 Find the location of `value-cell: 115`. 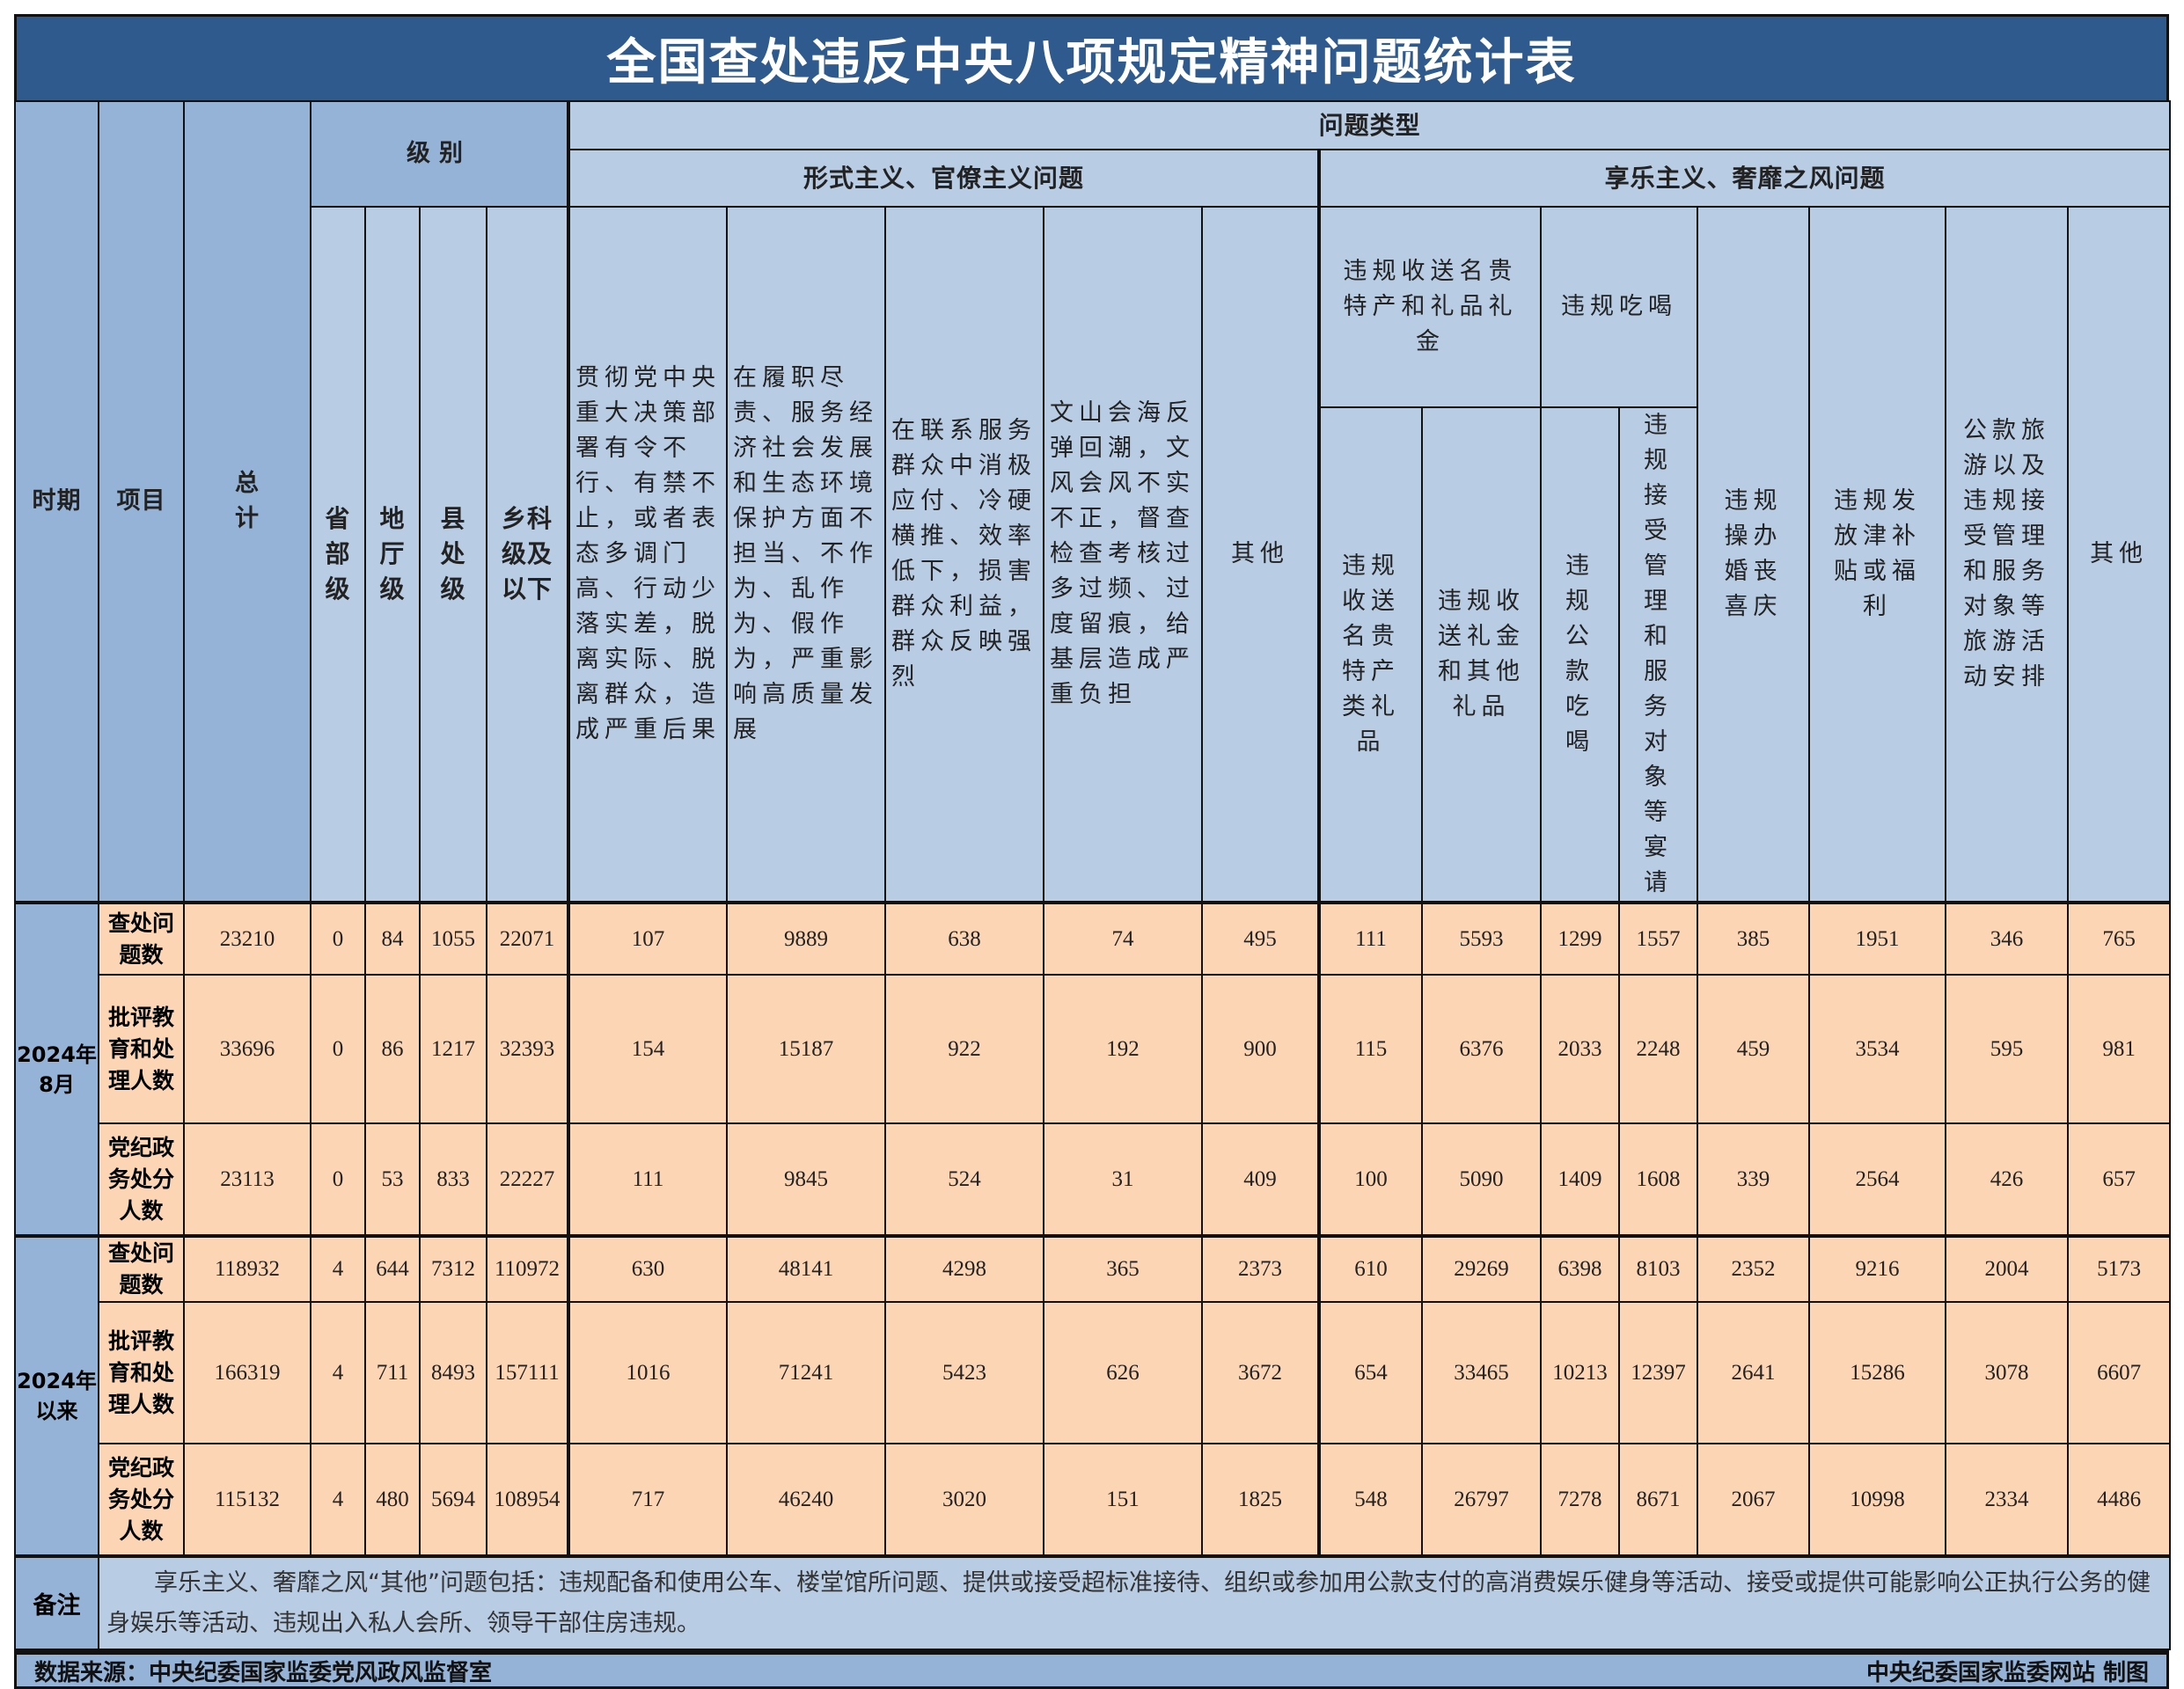

value-cell: 115 is located at coordinates (1370, 1049).